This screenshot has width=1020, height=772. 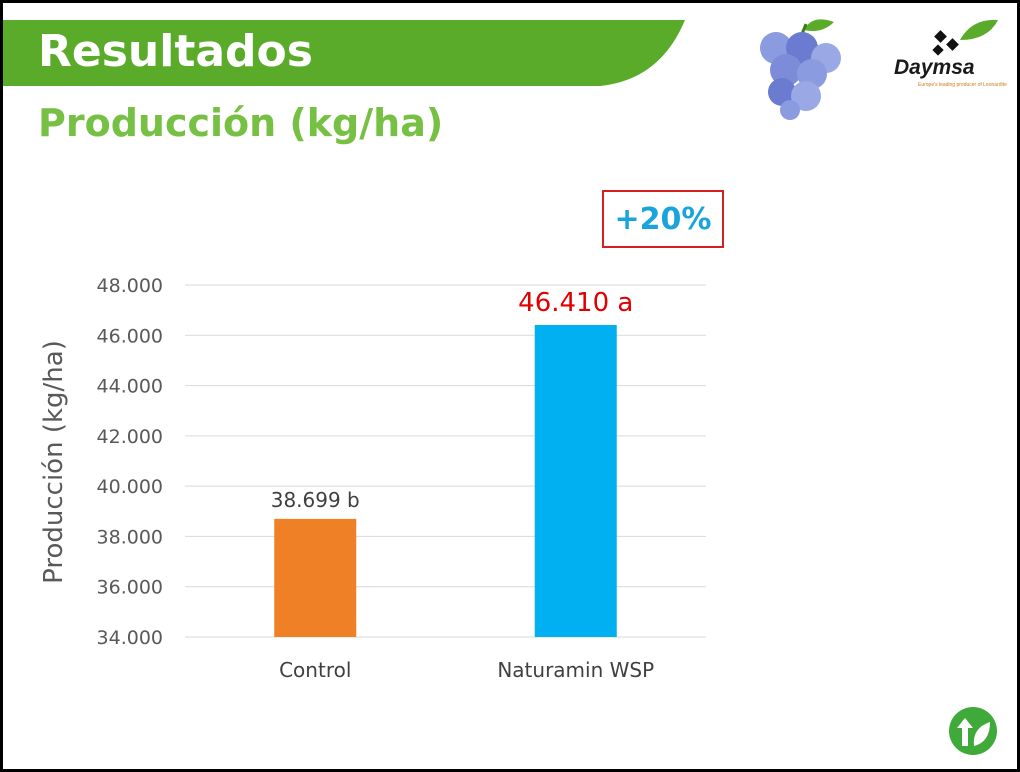 I want to click on grape-cluster-icon, so click(x=800, y=69).